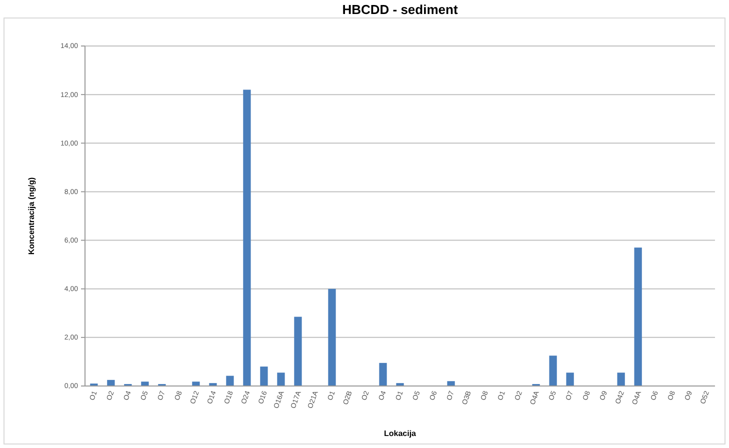 Image resolution: width=729 pixels, height=448 pixels. What do you see at coordinates (400, 433) in the screenshot?
I see `x-axis-title: Lokacija` at bounding box center [400, 433].